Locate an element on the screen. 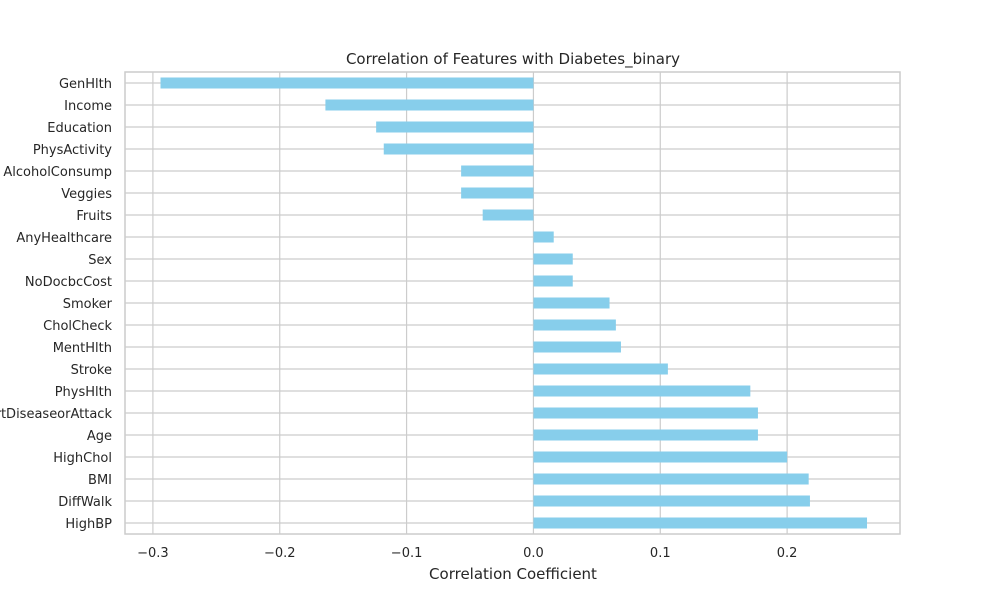  x-tick-label: −0.2 is located at coordinates (280, 553).